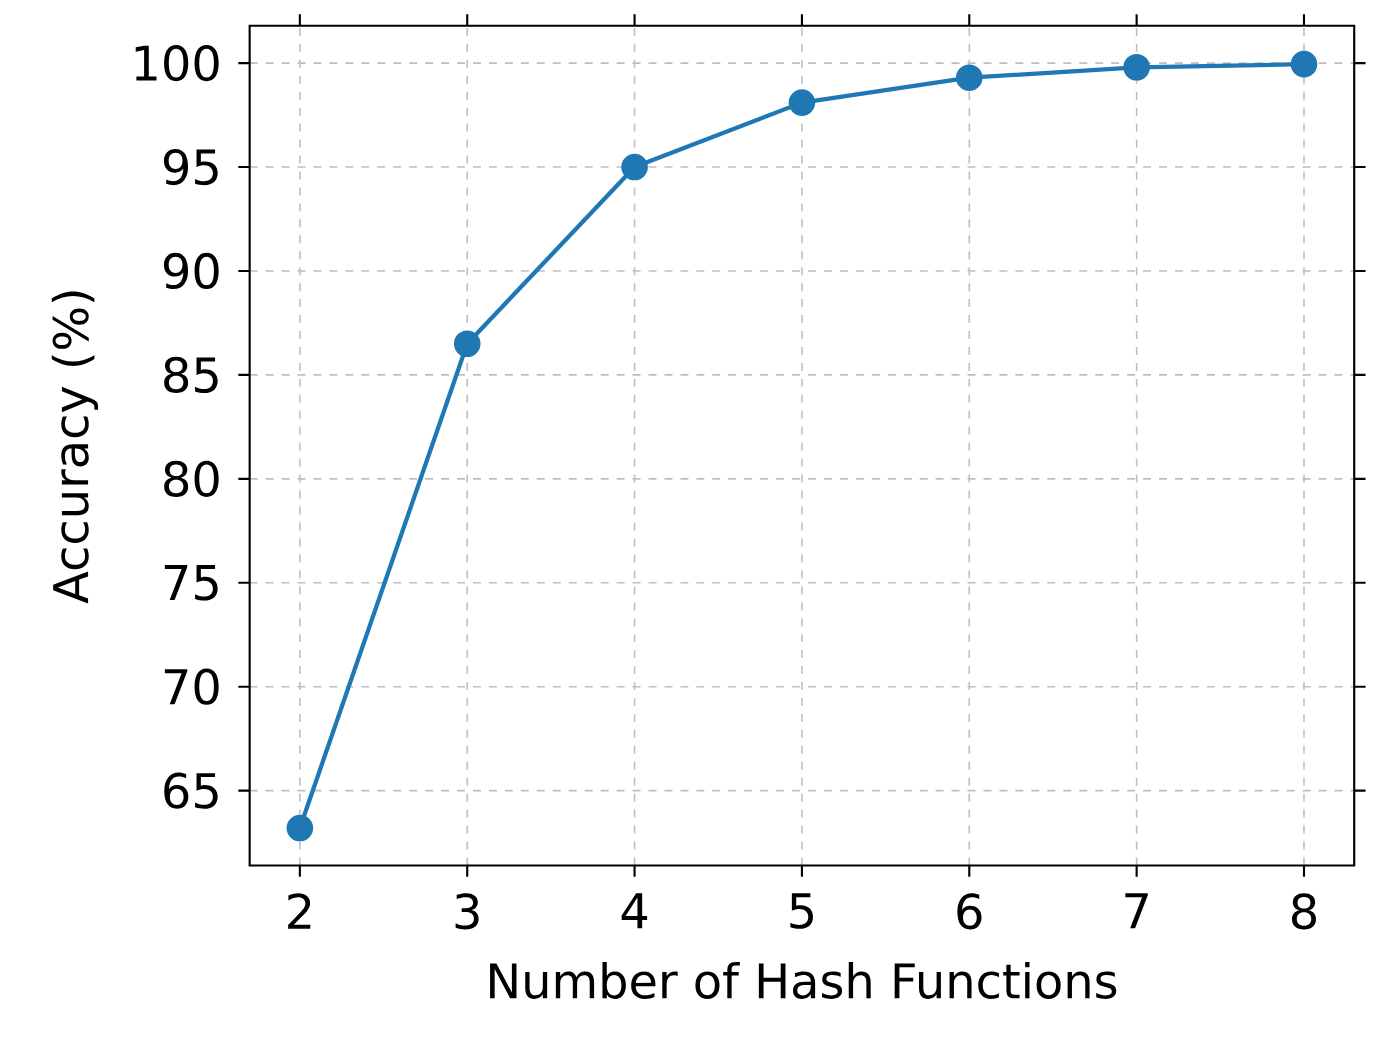 Image resolution: width=1392 pixels, height=1039 pixels. Describe the element at coordinates (1136, 910) in the screenshot. I see `x-tick-label: 7` at that location.